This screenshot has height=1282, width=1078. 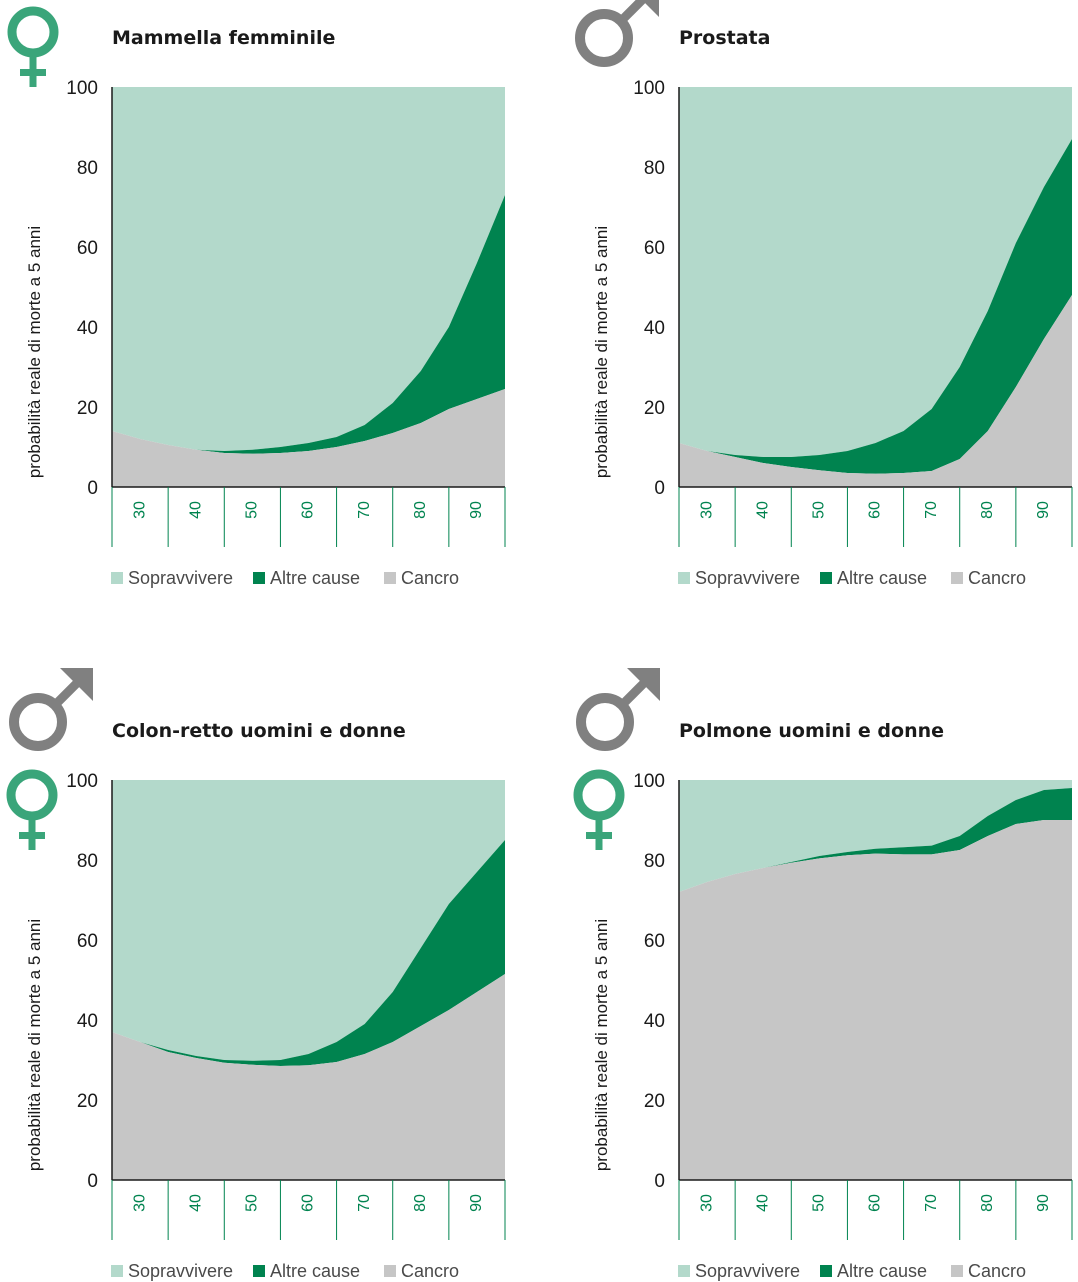 I want to click on chart-title: Colon-retto uomini e donne, so click(x=259, y=731).